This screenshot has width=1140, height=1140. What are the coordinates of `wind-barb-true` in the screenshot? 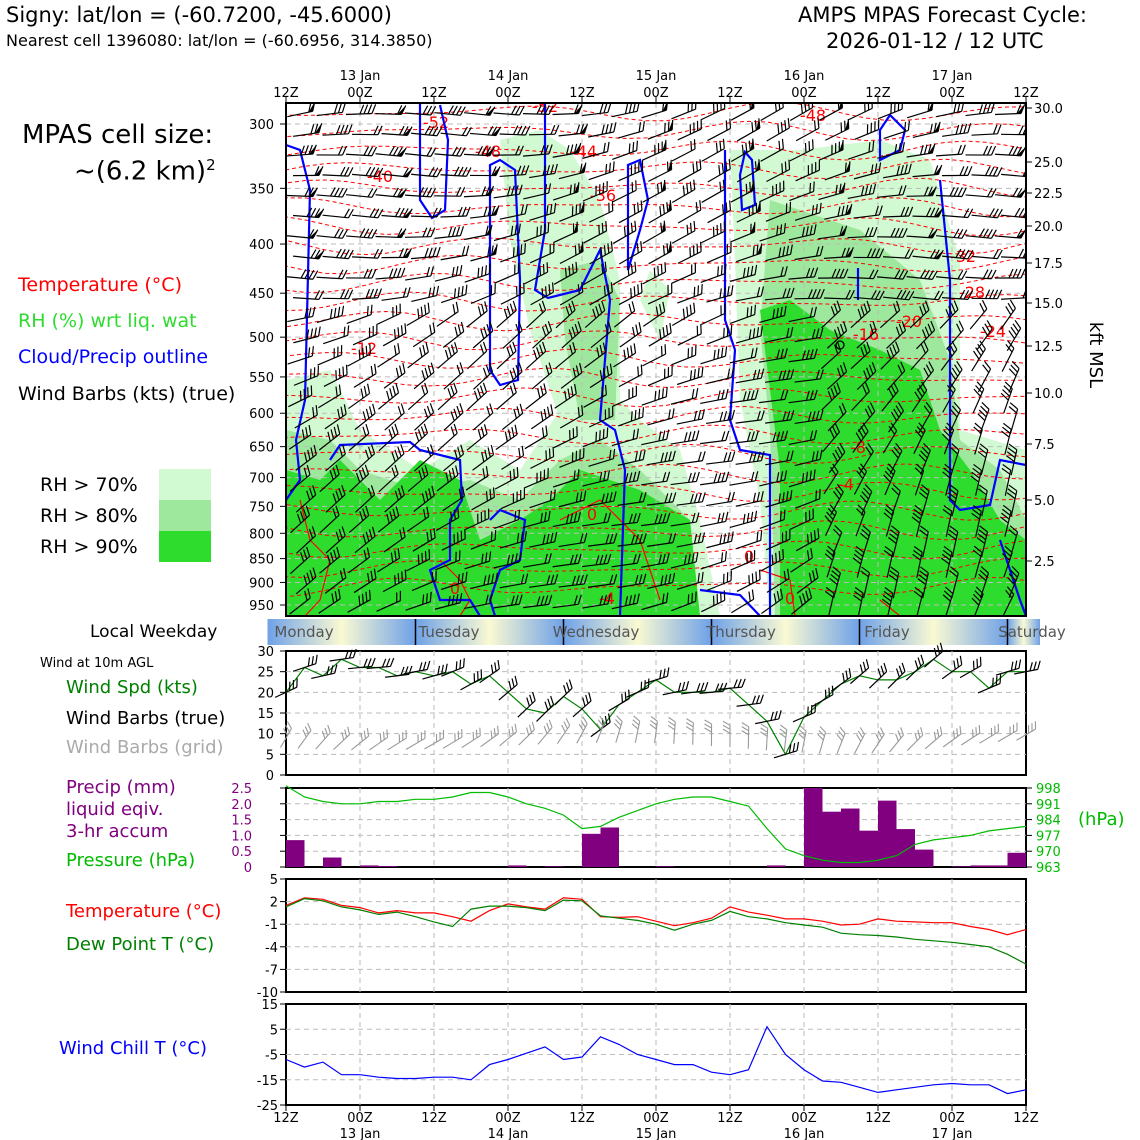 It's located at (471, 680).